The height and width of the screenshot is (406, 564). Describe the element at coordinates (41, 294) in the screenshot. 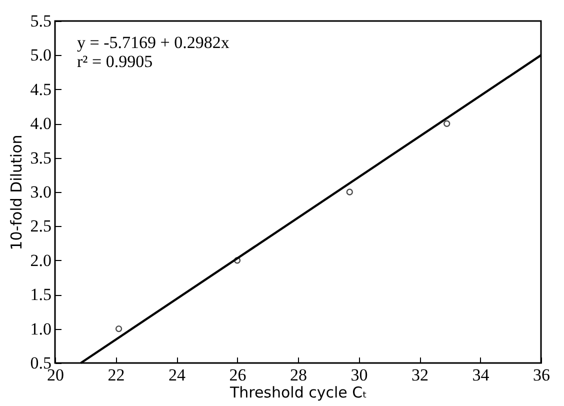

I see `y-tick-label: 1.5` at that location.